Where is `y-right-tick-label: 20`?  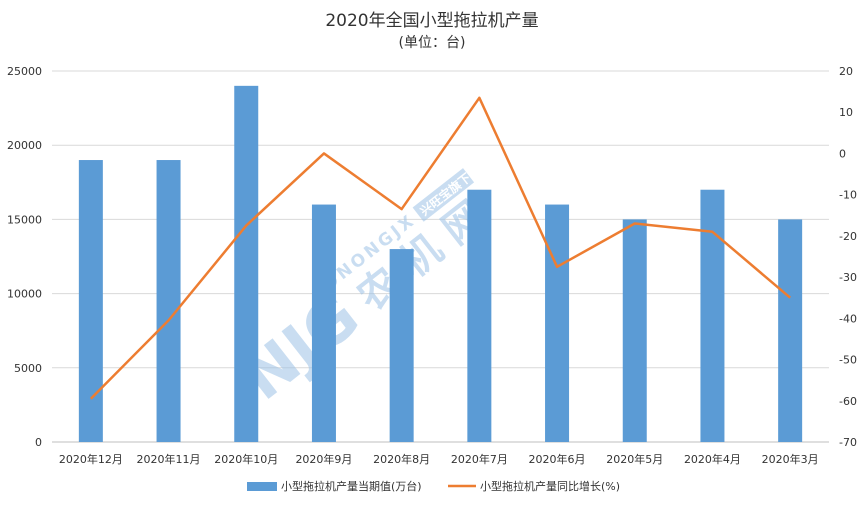 y-right-tick-label: 20 is located at coordinates (846, 71).